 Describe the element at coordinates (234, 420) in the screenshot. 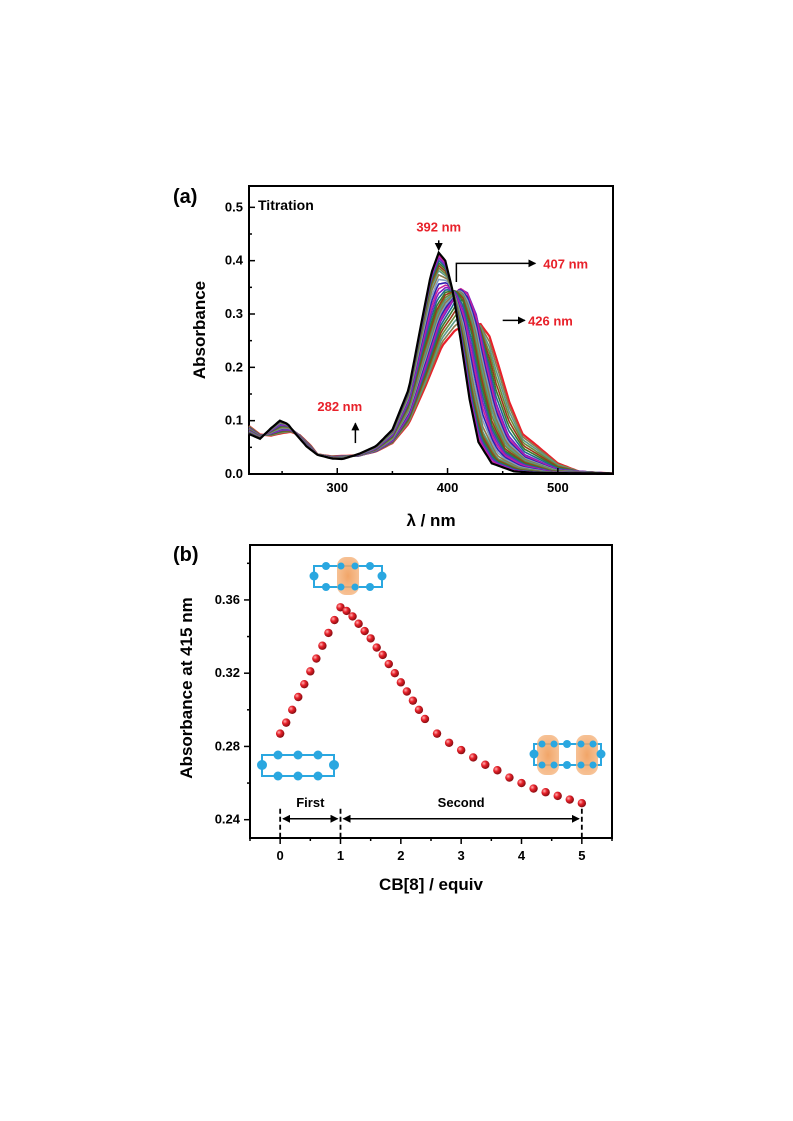

I see `y-tick-label: 0.1` at that location.